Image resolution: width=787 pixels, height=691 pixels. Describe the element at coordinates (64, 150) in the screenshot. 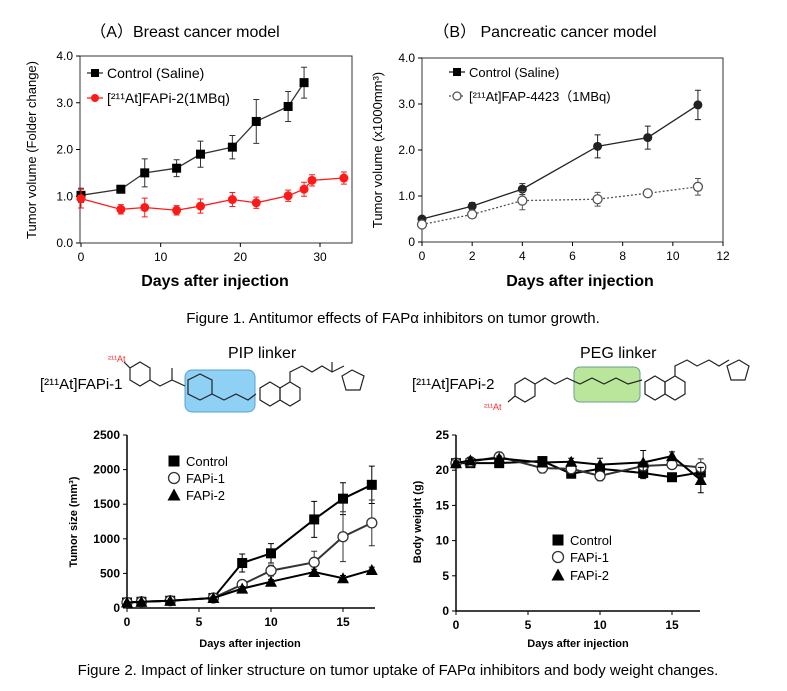

I see `y-tick-label: 2.0` at that location.